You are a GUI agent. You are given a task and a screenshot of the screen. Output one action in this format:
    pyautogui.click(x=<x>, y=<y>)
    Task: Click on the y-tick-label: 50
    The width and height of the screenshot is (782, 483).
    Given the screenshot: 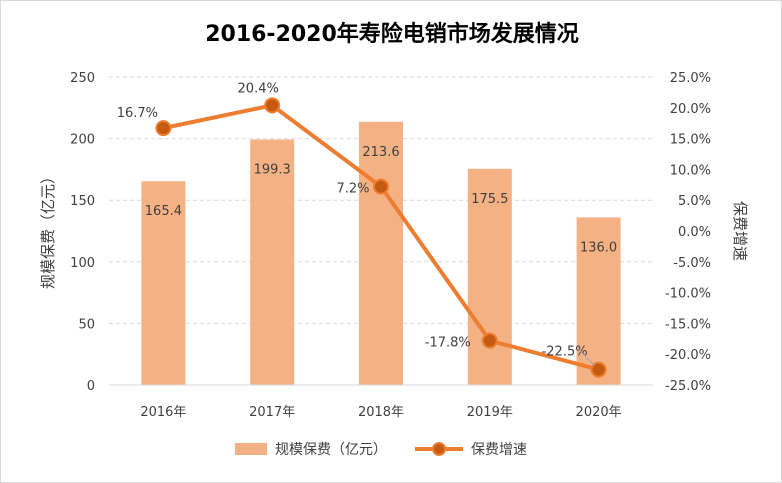 What is the action you would take?
    pyautogui.click(x=86, y=324)
    